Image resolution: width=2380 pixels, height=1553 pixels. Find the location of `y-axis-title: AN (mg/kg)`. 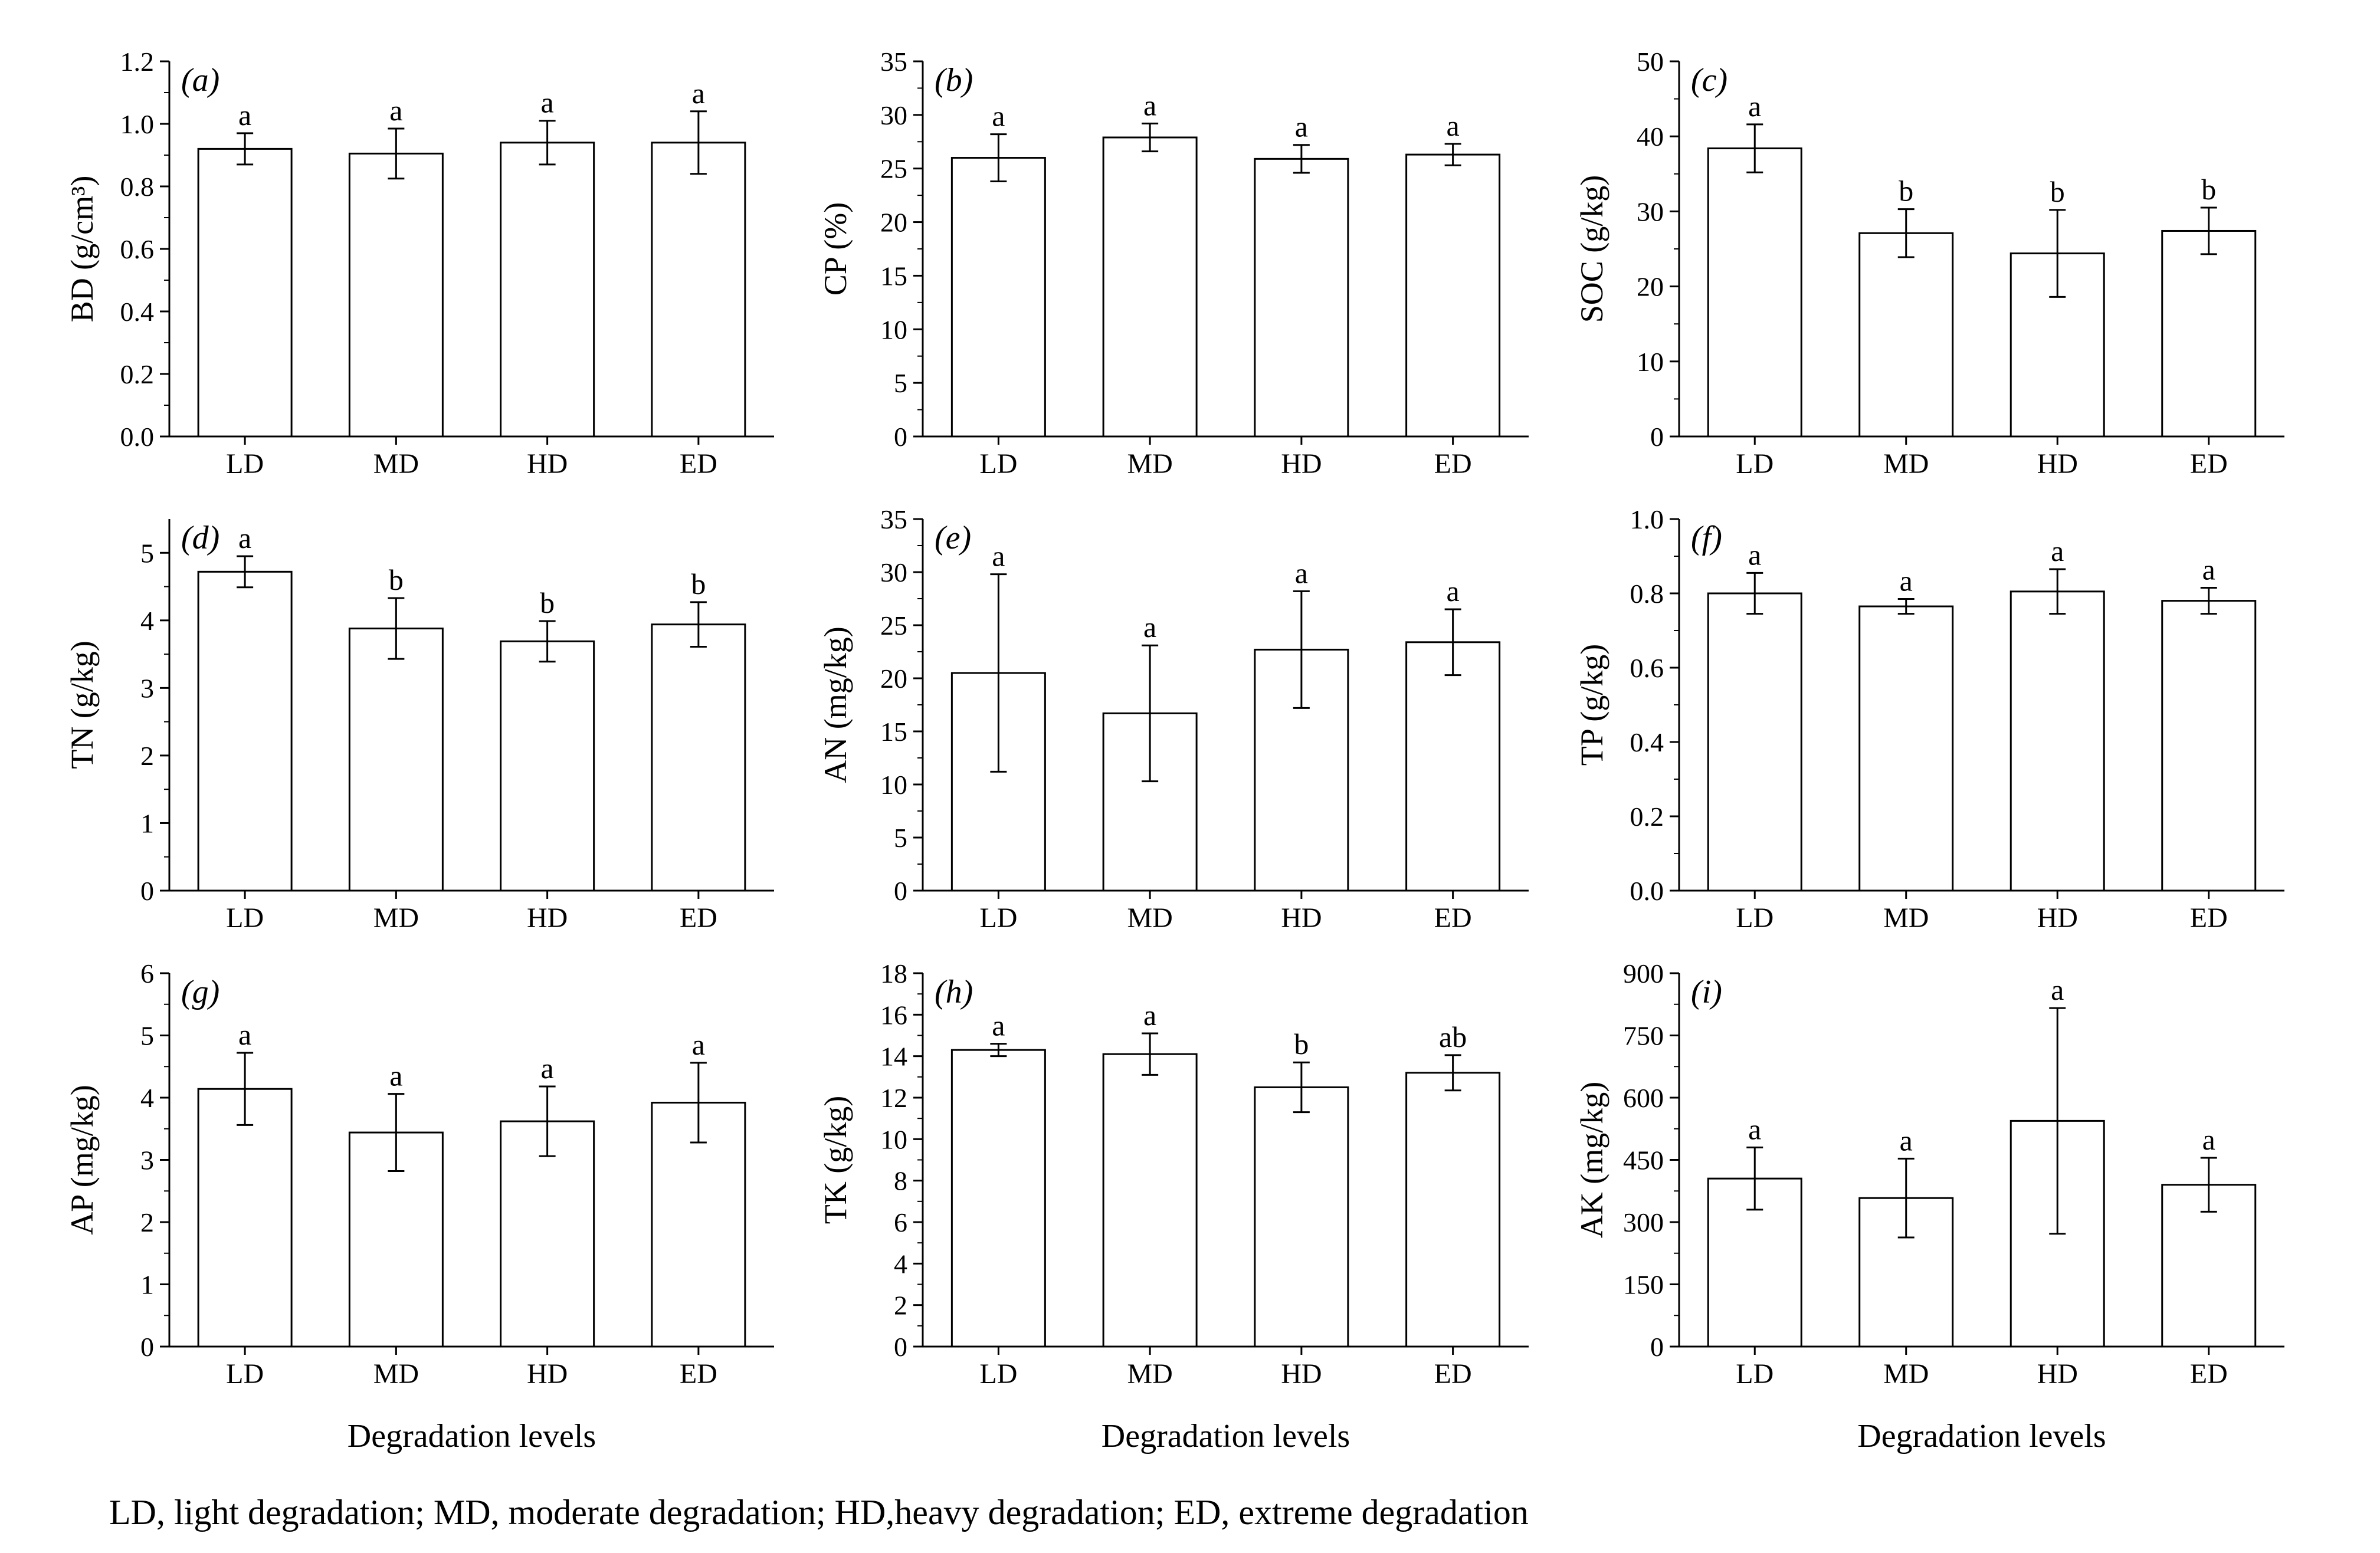

y-axis-title: AN (mg/kg) is located at coordinates (835, 705).